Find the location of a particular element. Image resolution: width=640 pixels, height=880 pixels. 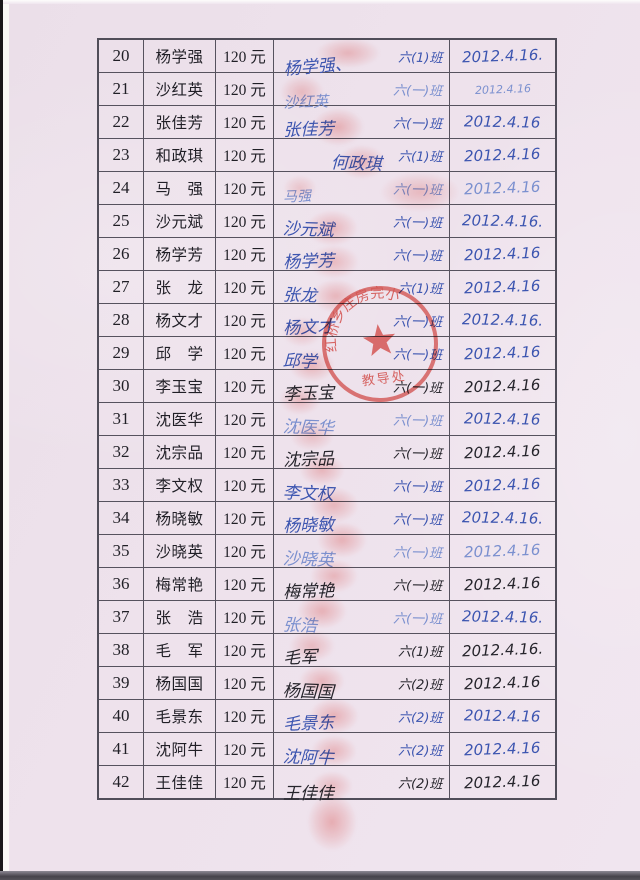

table-row: 42 王佳佳 120 元 王佳佳 六(2)班 2012.4.16 is located at coordinates (327, 785).